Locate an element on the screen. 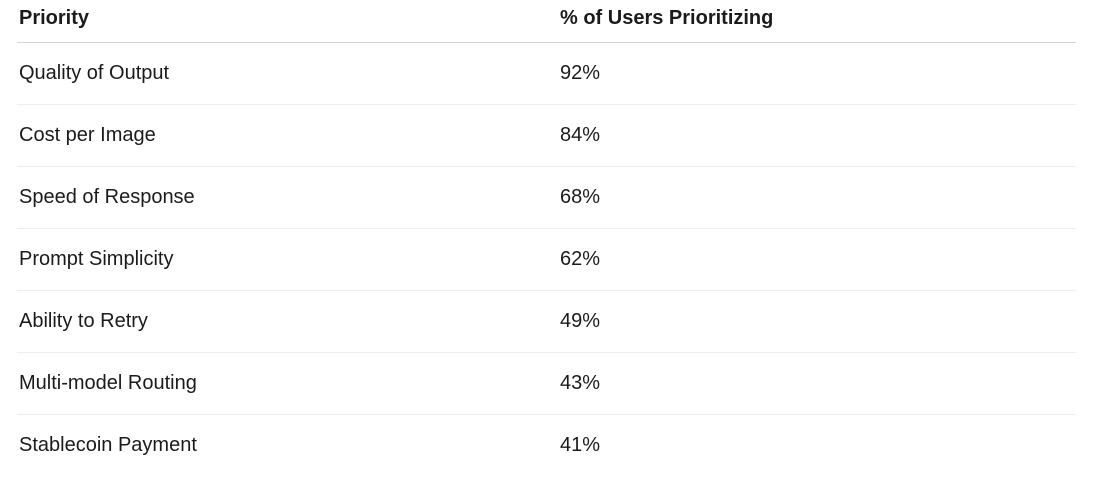 This screenshot has height=484, width=1104. table-row: Multi-model Routing 43% is located at coordinates (546, 383).